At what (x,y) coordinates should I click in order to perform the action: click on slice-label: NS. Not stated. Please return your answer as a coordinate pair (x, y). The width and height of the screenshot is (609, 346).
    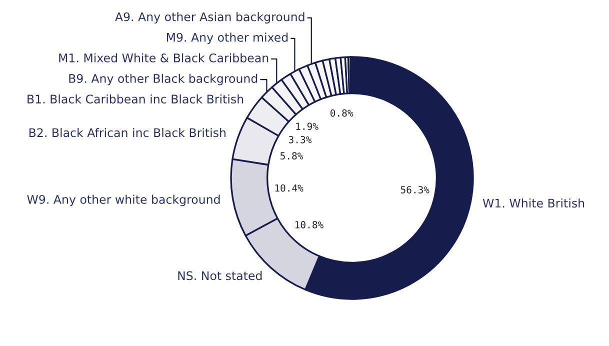
    Looking at the image, I should click on (220, 275).